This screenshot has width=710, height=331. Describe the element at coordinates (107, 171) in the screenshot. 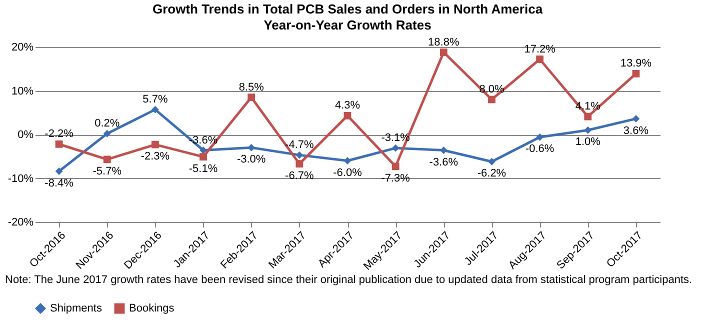

I see `data-label: -5.7%` at that location.